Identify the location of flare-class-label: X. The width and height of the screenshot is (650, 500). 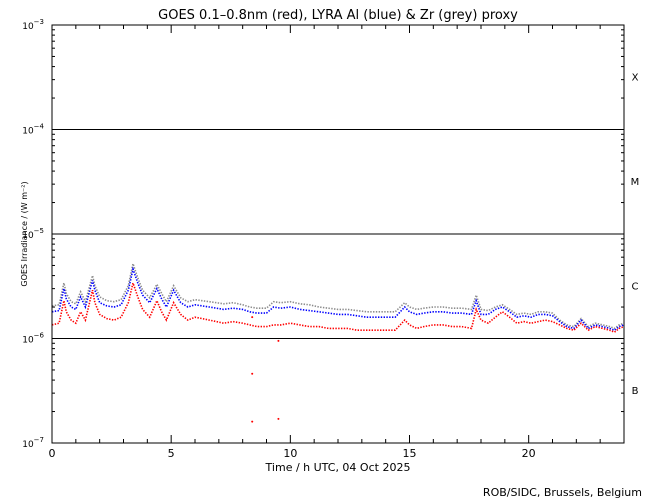
(635, 78).